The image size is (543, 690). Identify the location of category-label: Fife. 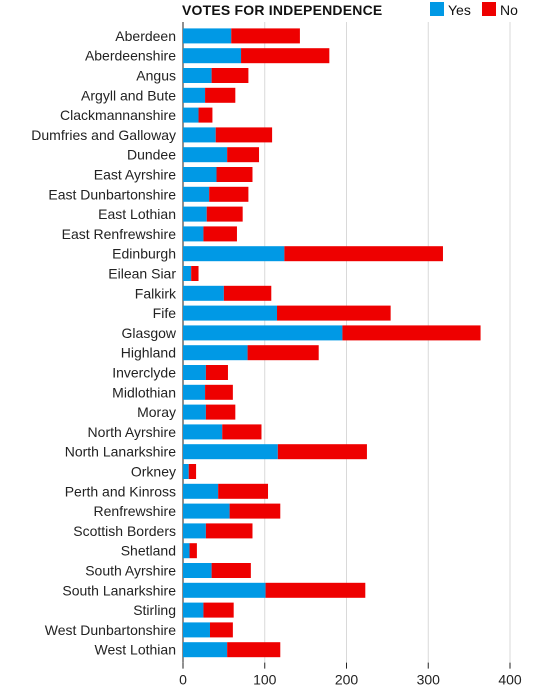
(165, 313).